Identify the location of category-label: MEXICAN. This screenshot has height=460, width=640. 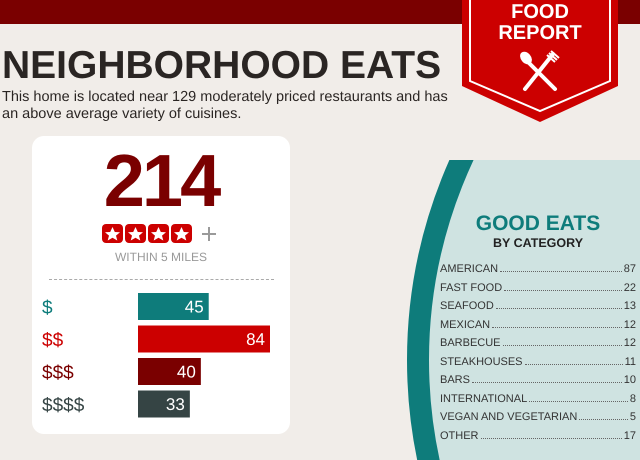
(465, 324).